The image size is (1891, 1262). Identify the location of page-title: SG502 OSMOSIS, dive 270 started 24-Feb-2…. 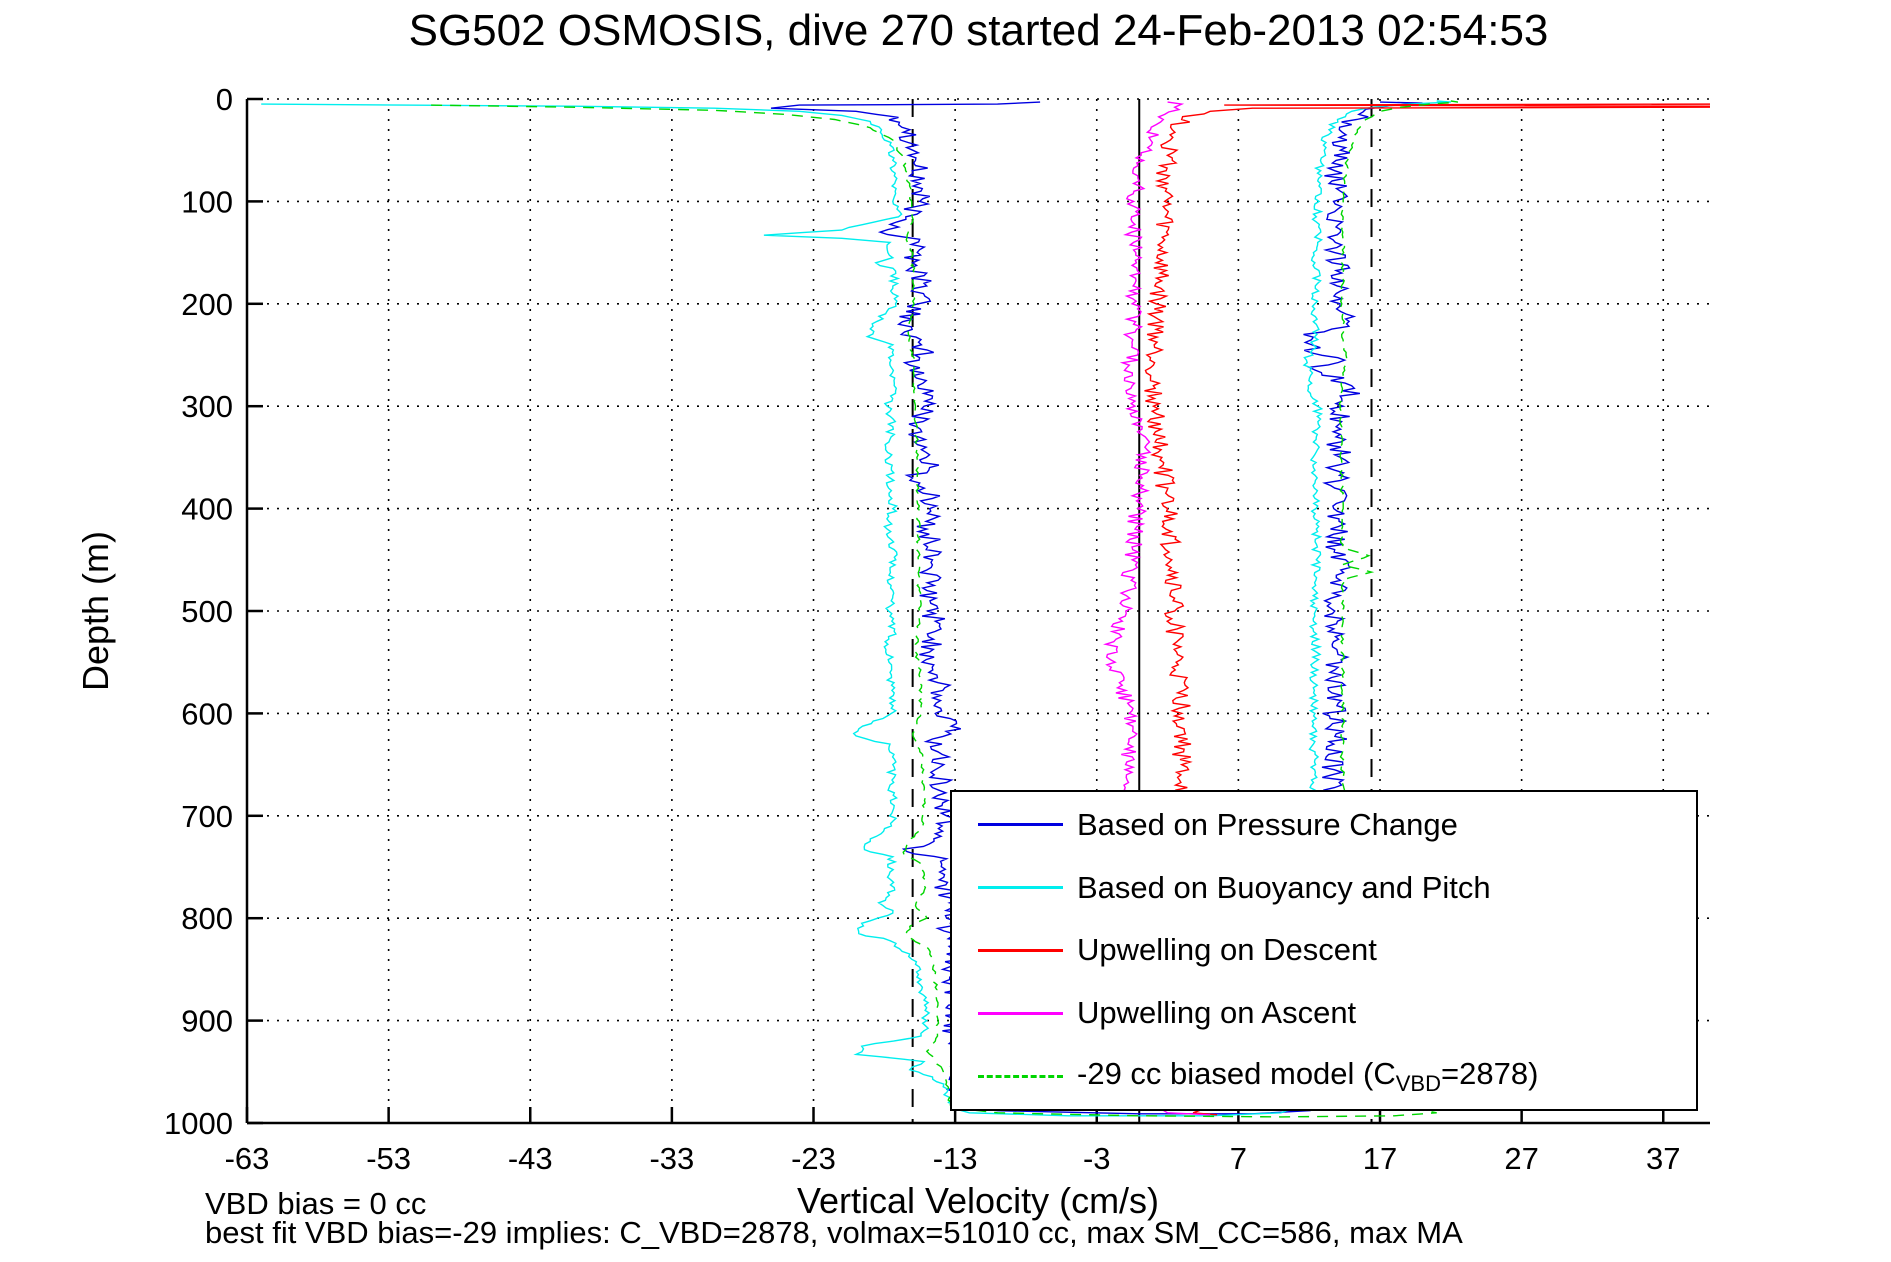
(978, 30).